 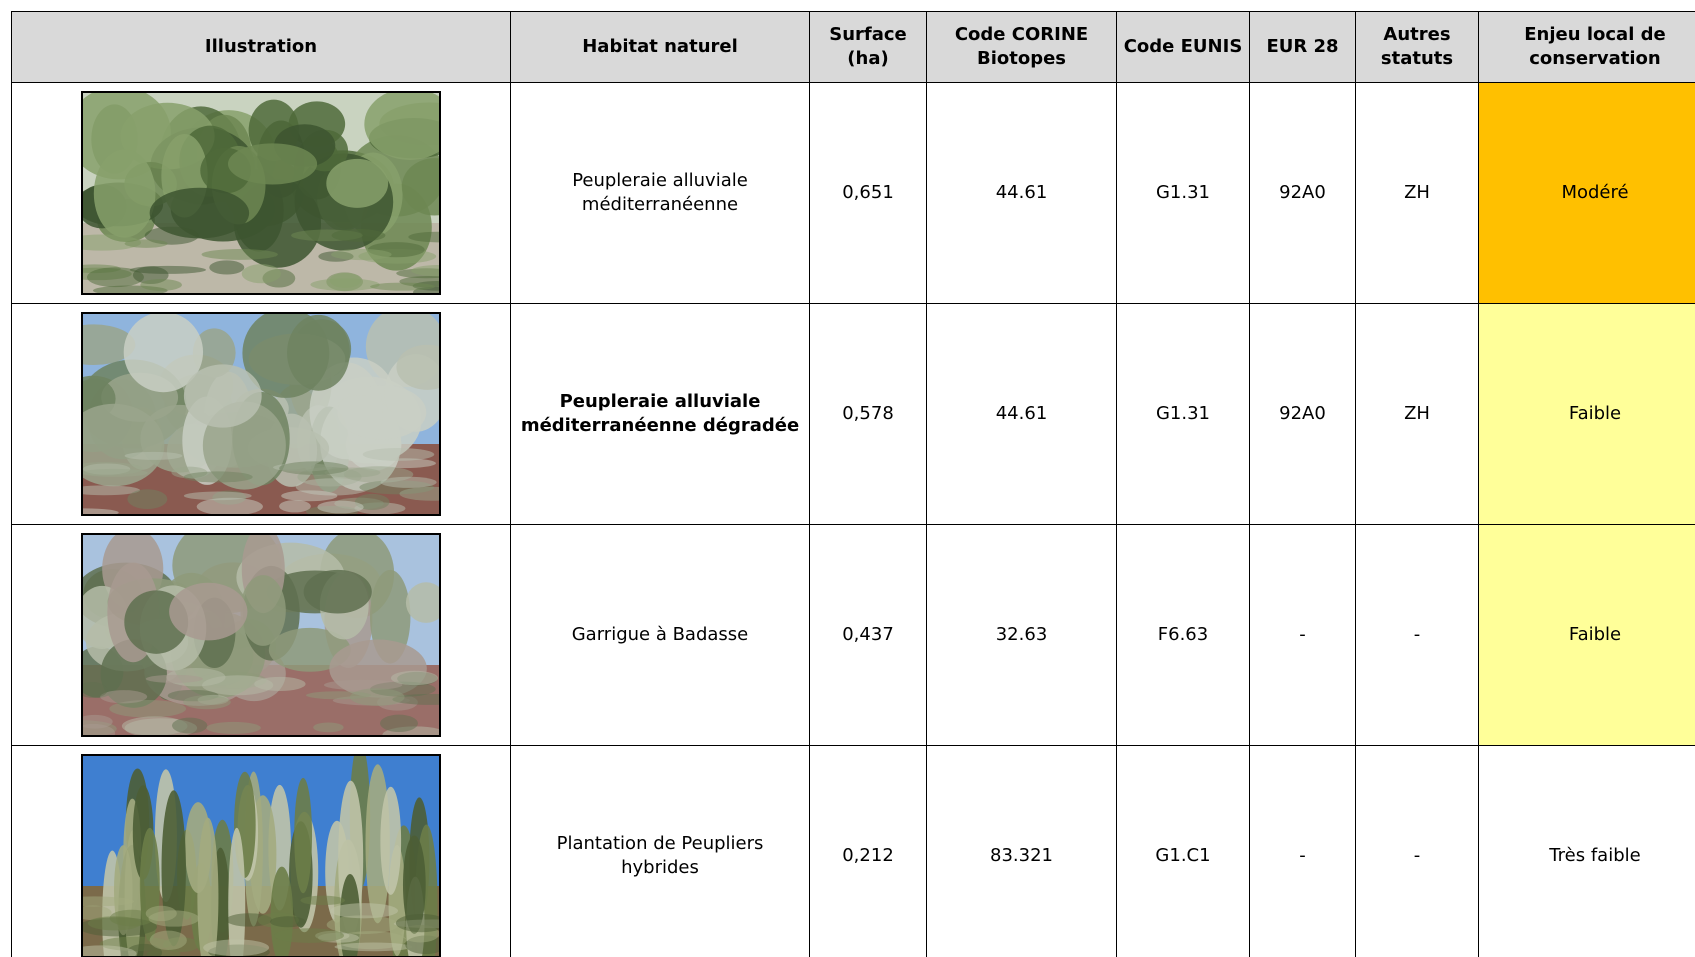 I want to click on table-cell: Très faible, so click(x=1586, y=851).